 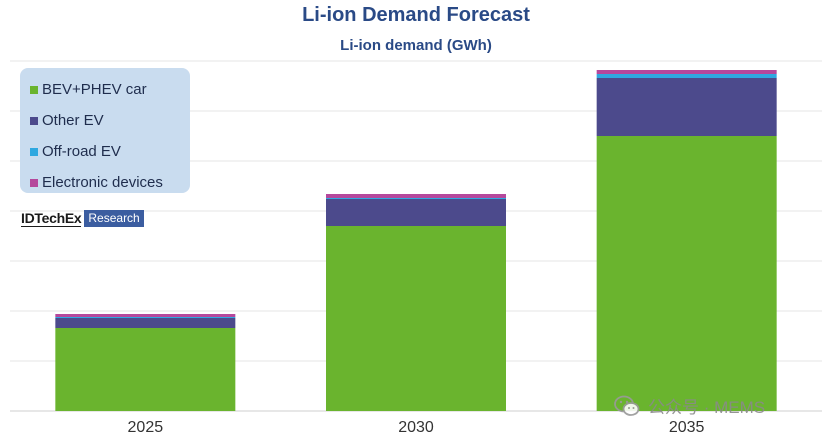 I want to click on x-tick-labels: 2025 2030 2035, so click(x=416, y=427).